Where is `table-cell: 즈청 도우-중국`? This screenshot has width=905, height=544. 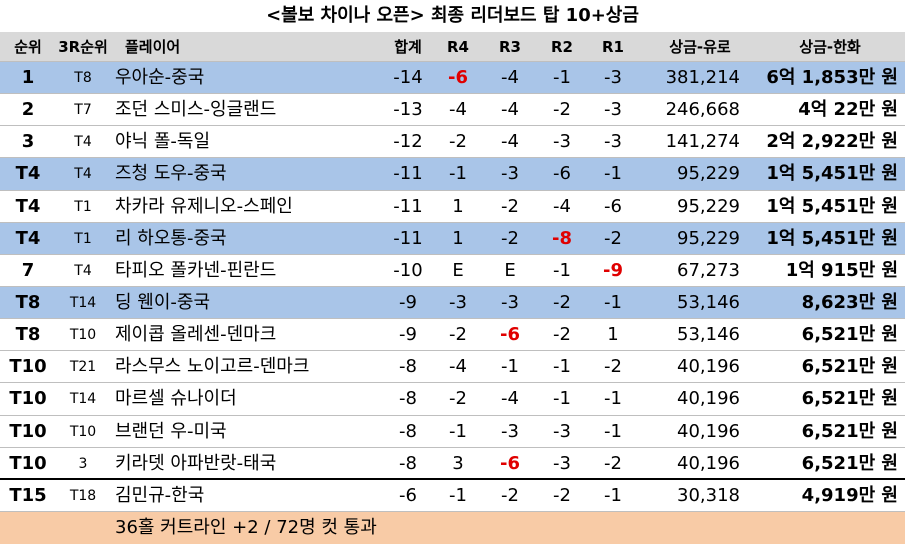 table-cell: 즈청 도우-중국 is located at coordinates (171, 174).